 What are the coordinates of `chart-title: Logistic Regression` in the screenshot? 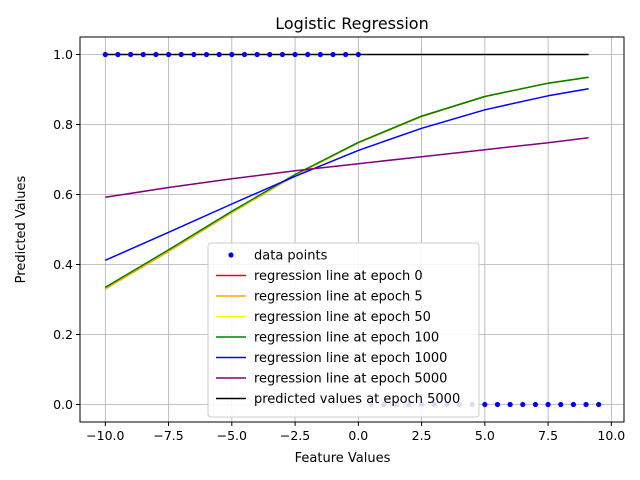 It's located at (351, 23).